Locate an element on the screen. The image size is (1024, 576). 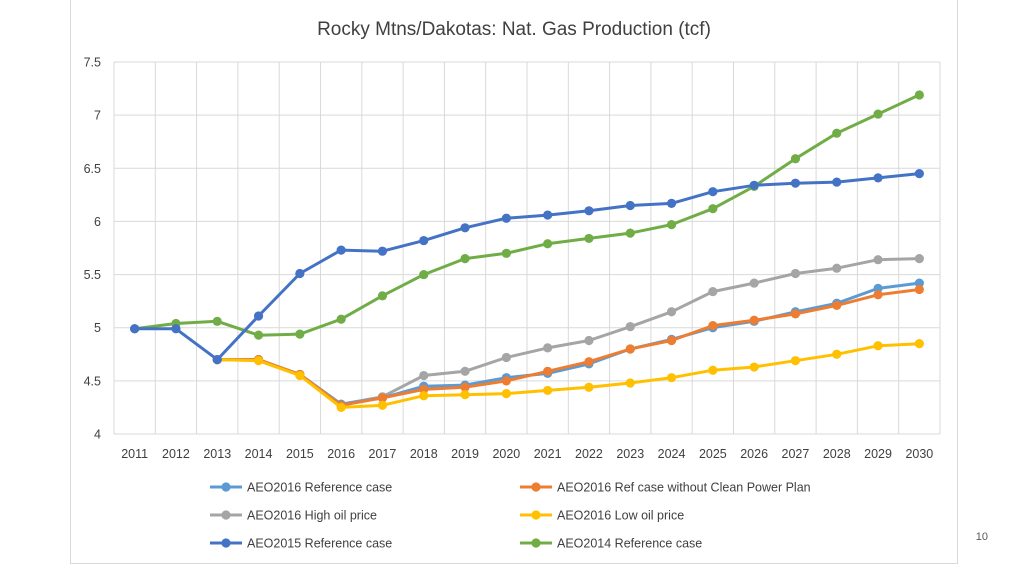
x-tick-label: 2022 is located at coordinates (589, 454).